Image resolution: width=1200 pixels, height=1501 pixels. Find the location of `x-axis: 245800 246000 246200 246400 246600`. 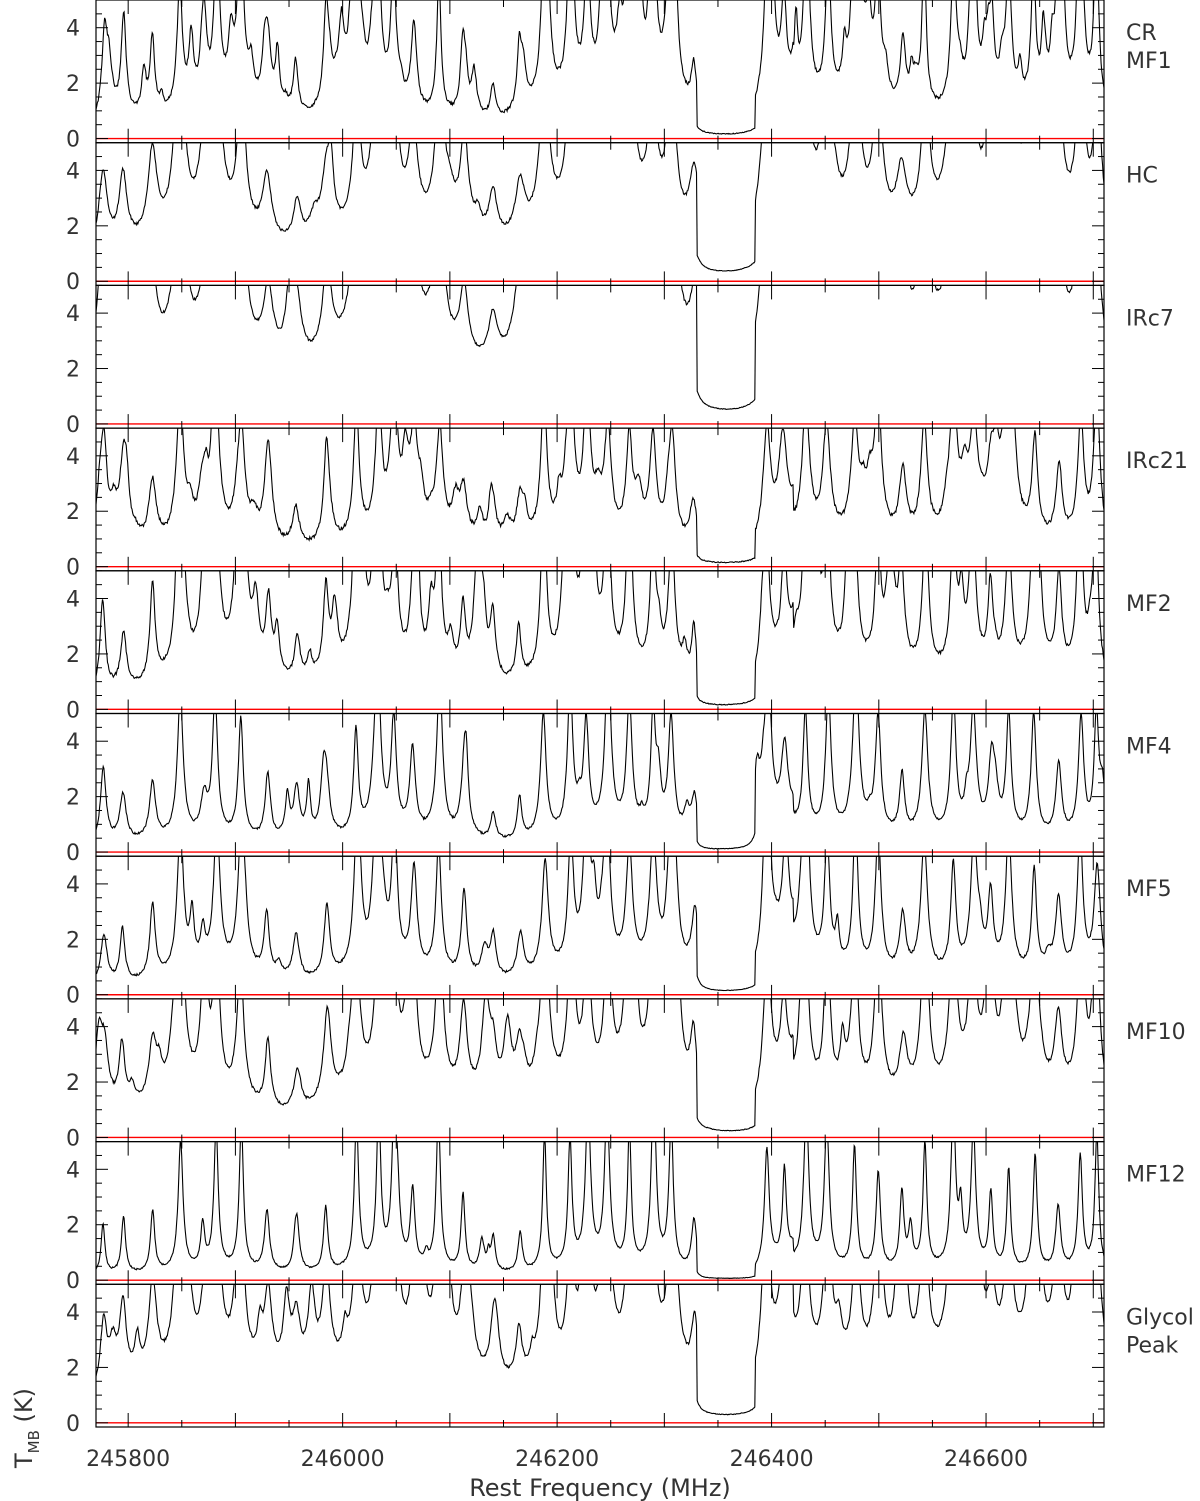

x-axis: 245800 246000 246200 246400 246600 is located at coordinates (557, 1459).